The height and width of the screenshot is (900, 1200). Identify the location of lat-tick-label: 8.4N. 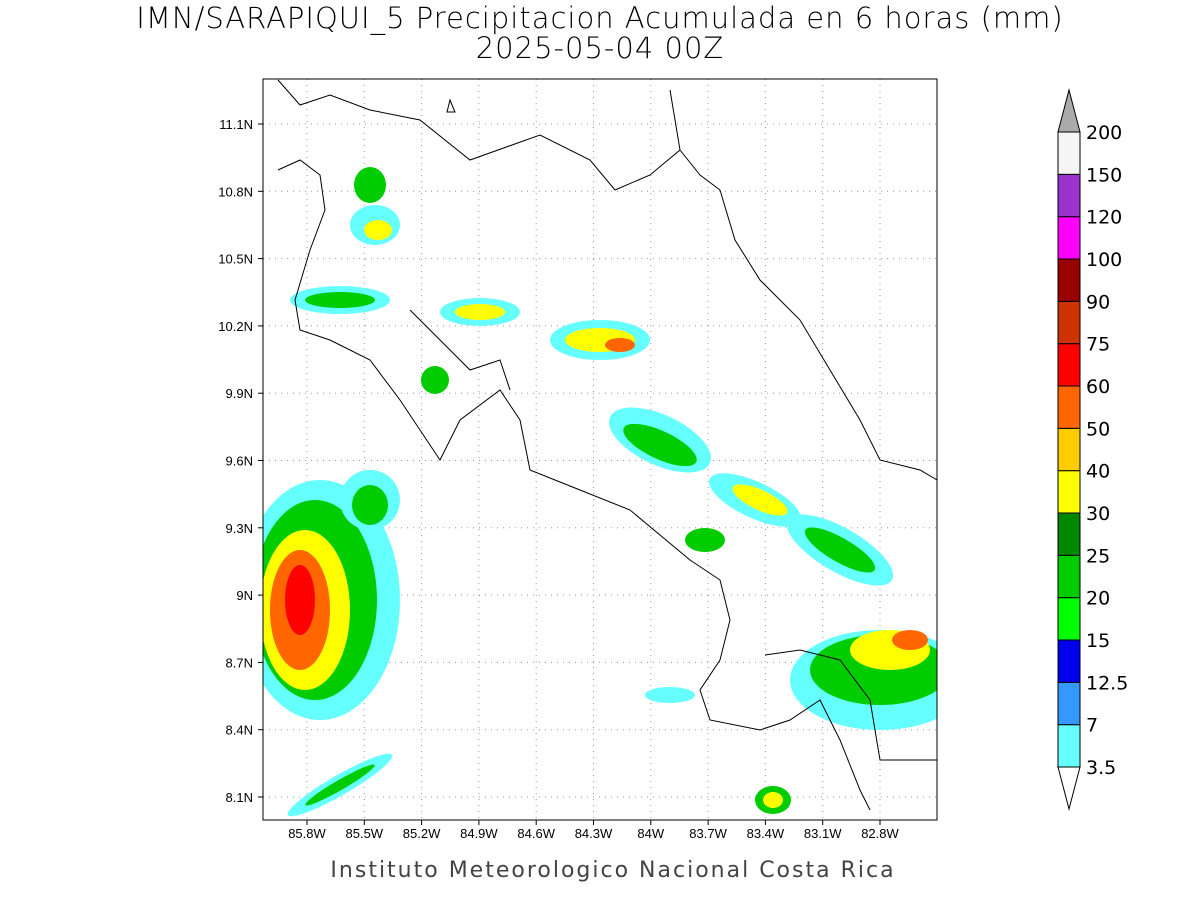
(239, 730).